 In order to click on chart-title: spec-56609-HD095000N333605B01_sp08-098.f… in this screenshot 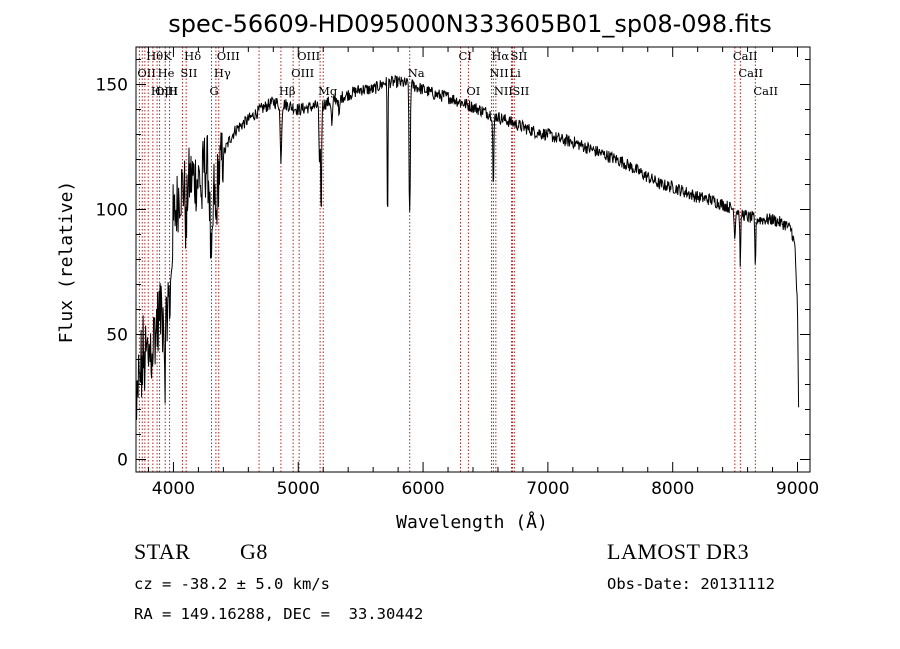, I will do `click(470, 24)`.